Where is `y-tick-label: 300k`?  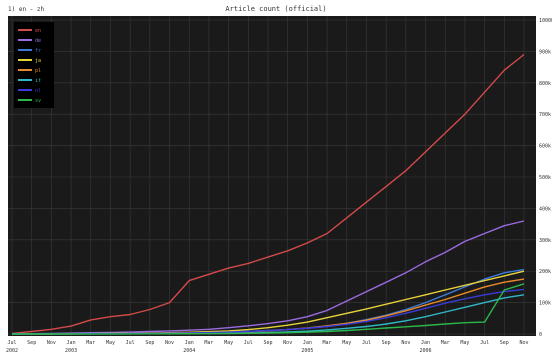
y-tick-label: 300k is located at coordinates (545, 241).